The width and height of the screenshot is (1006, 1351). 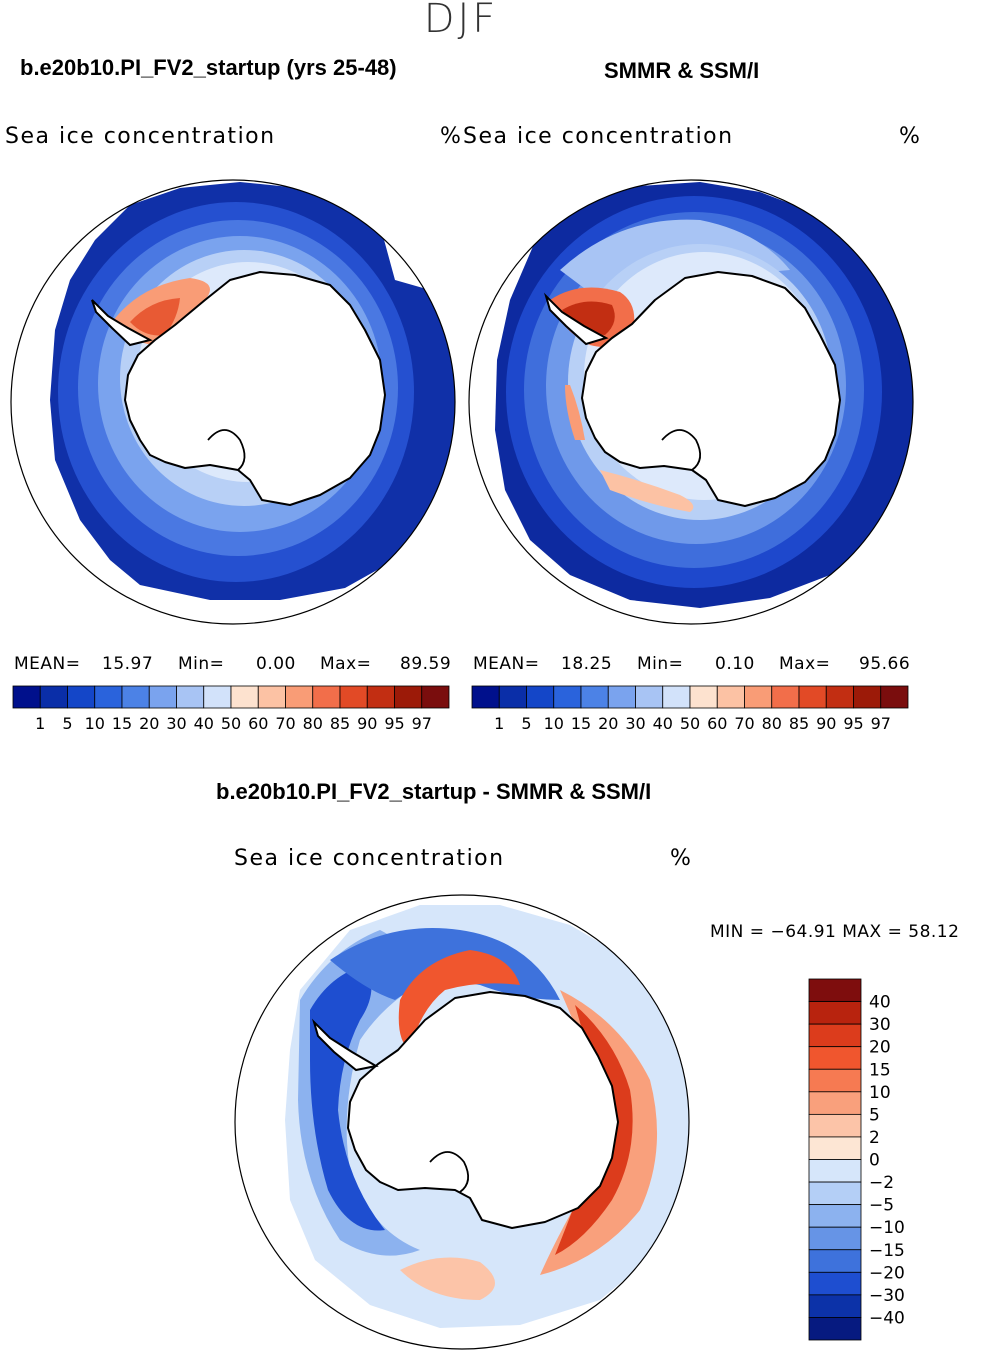 I want to click on diff-weddell-positive, so click(x=459, y=1000).